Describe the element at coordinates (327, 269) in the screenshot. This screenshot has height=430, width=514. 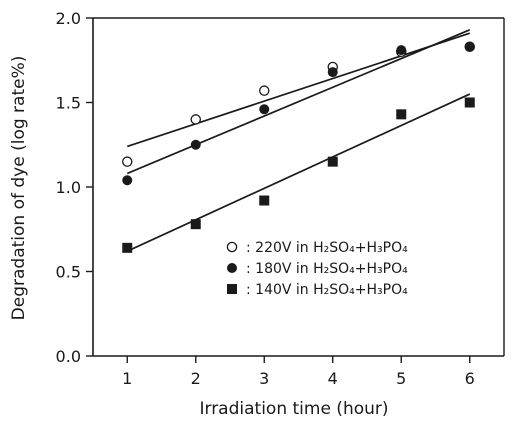
I see `legend-label-series-2: : 180V in H₂SO₄+H₃PO₄` at that location.